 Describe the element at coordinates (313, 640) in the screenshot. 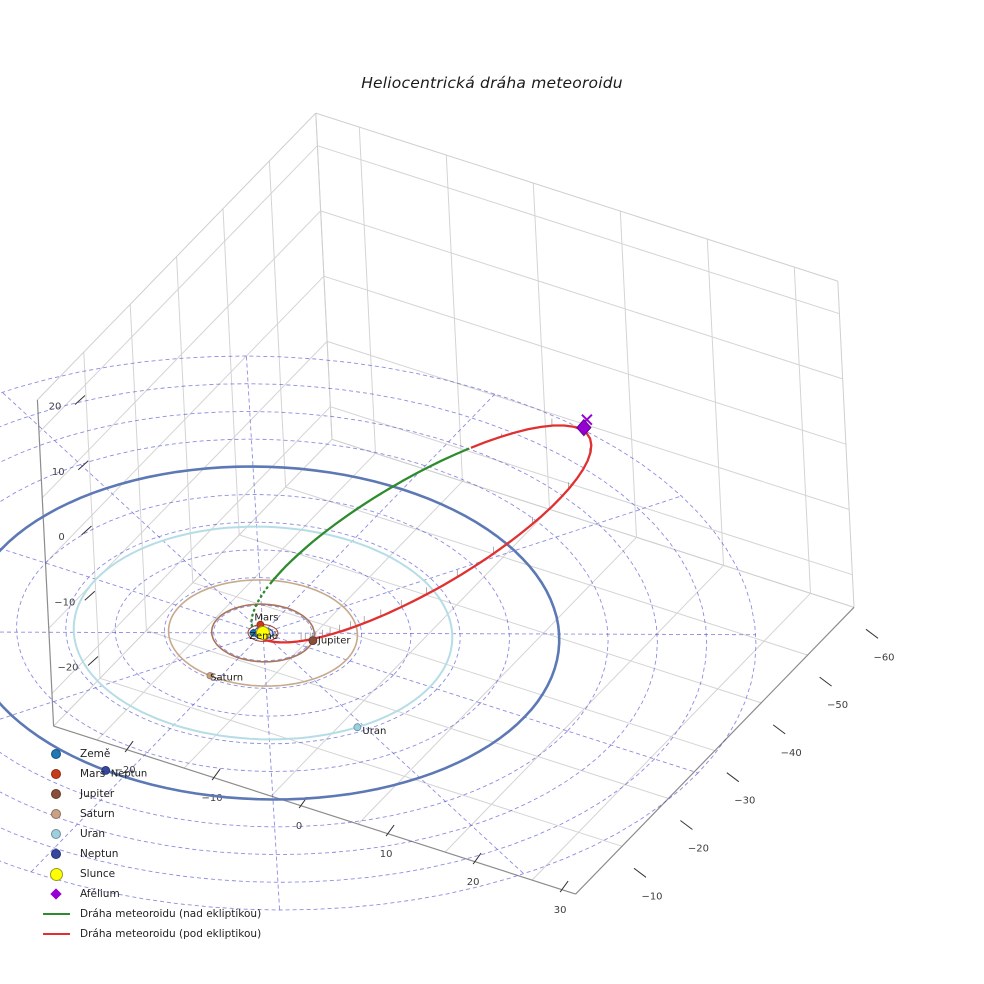

I see `planet-marker-jupiter` at that location.